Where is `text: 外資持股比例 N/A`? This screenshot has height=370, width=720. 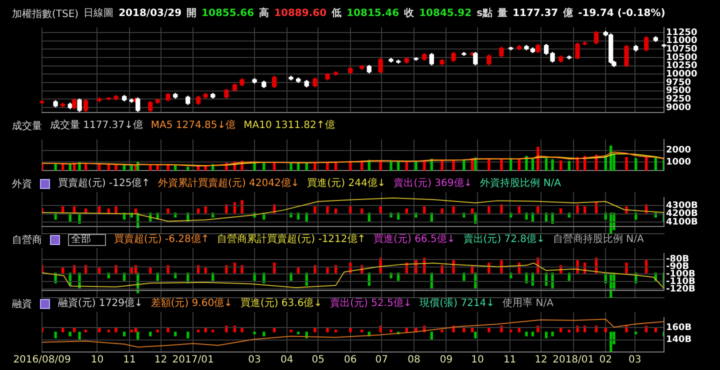
text: 外資持股比例 N/A is located at coordinates (521, 183).